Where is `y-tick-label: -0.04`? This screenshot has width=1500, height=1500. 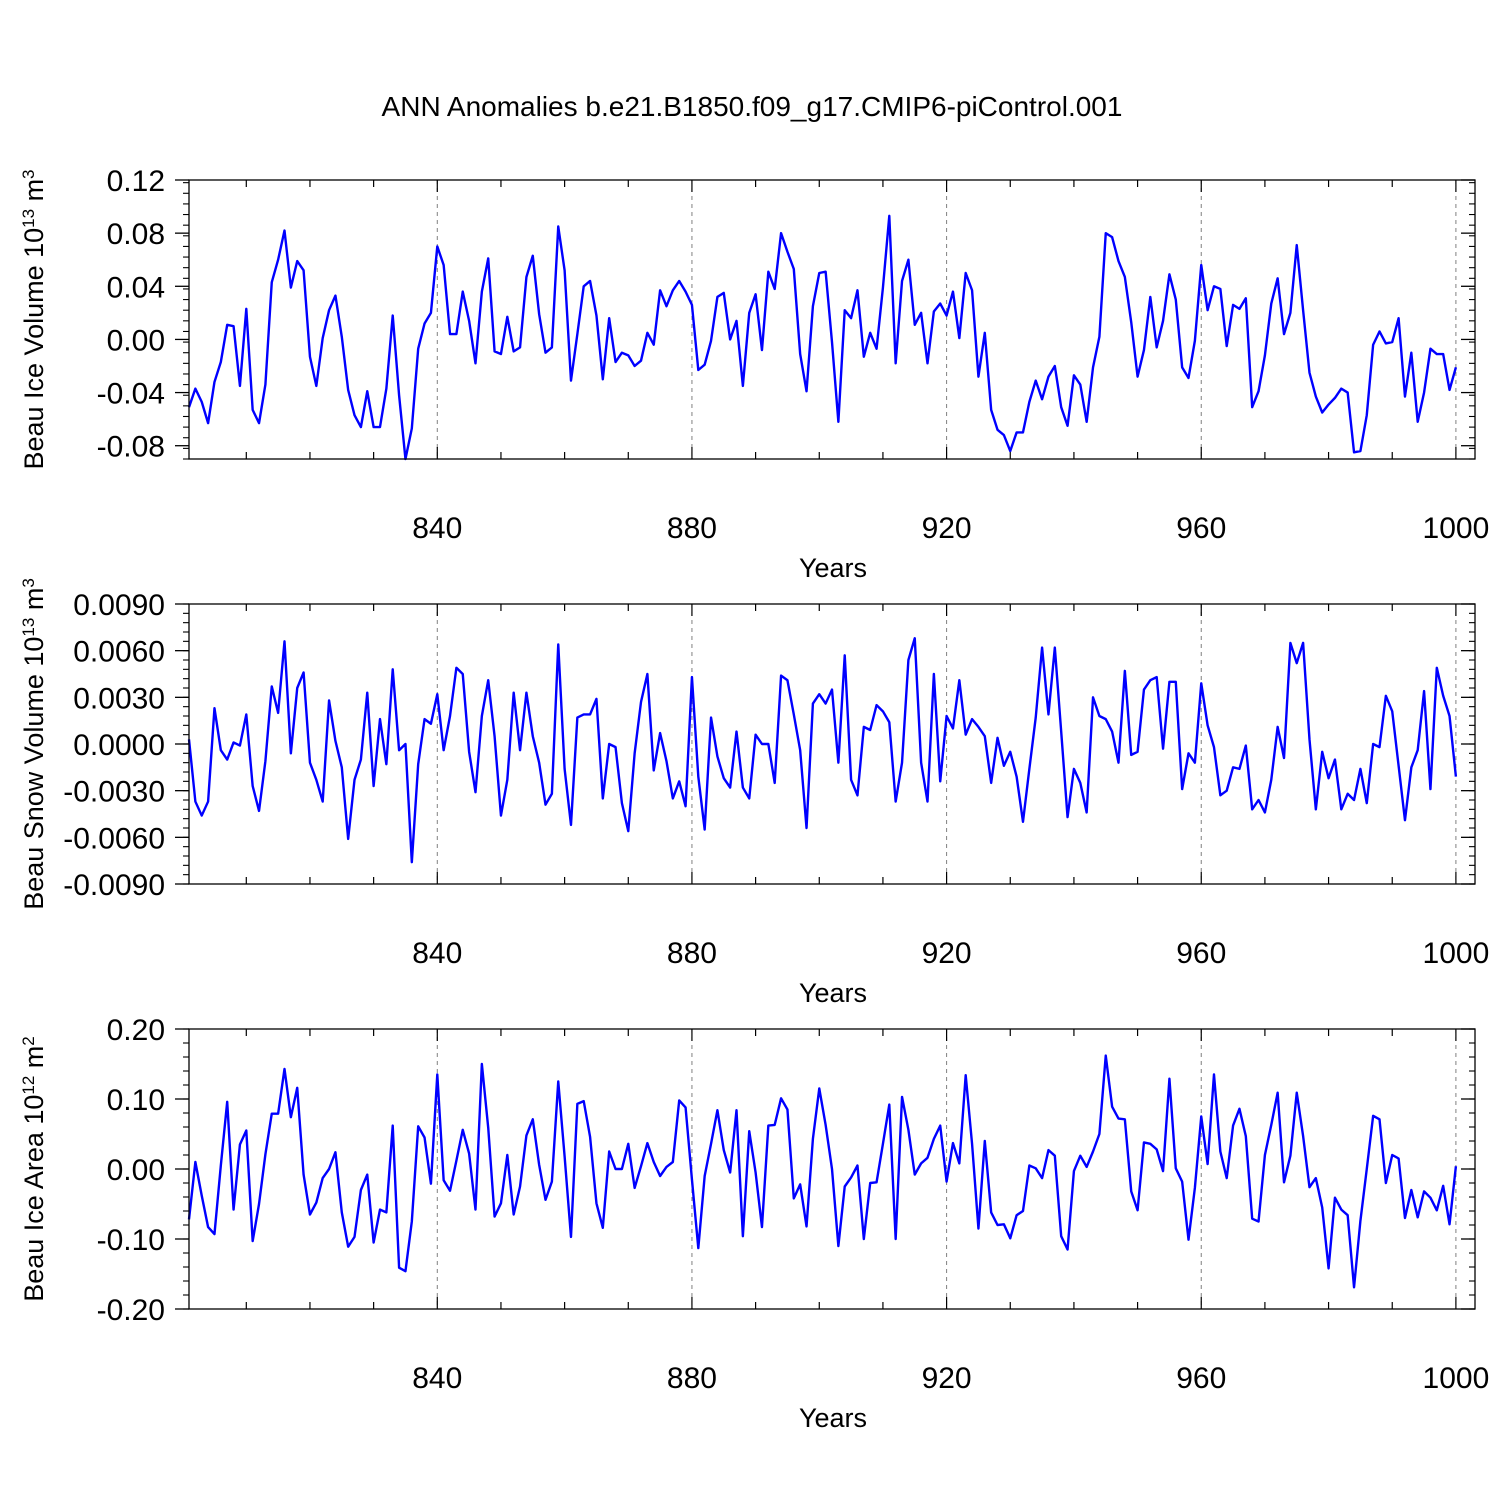
y-tick-label: -0.04 is located at coordinates (131, 394).